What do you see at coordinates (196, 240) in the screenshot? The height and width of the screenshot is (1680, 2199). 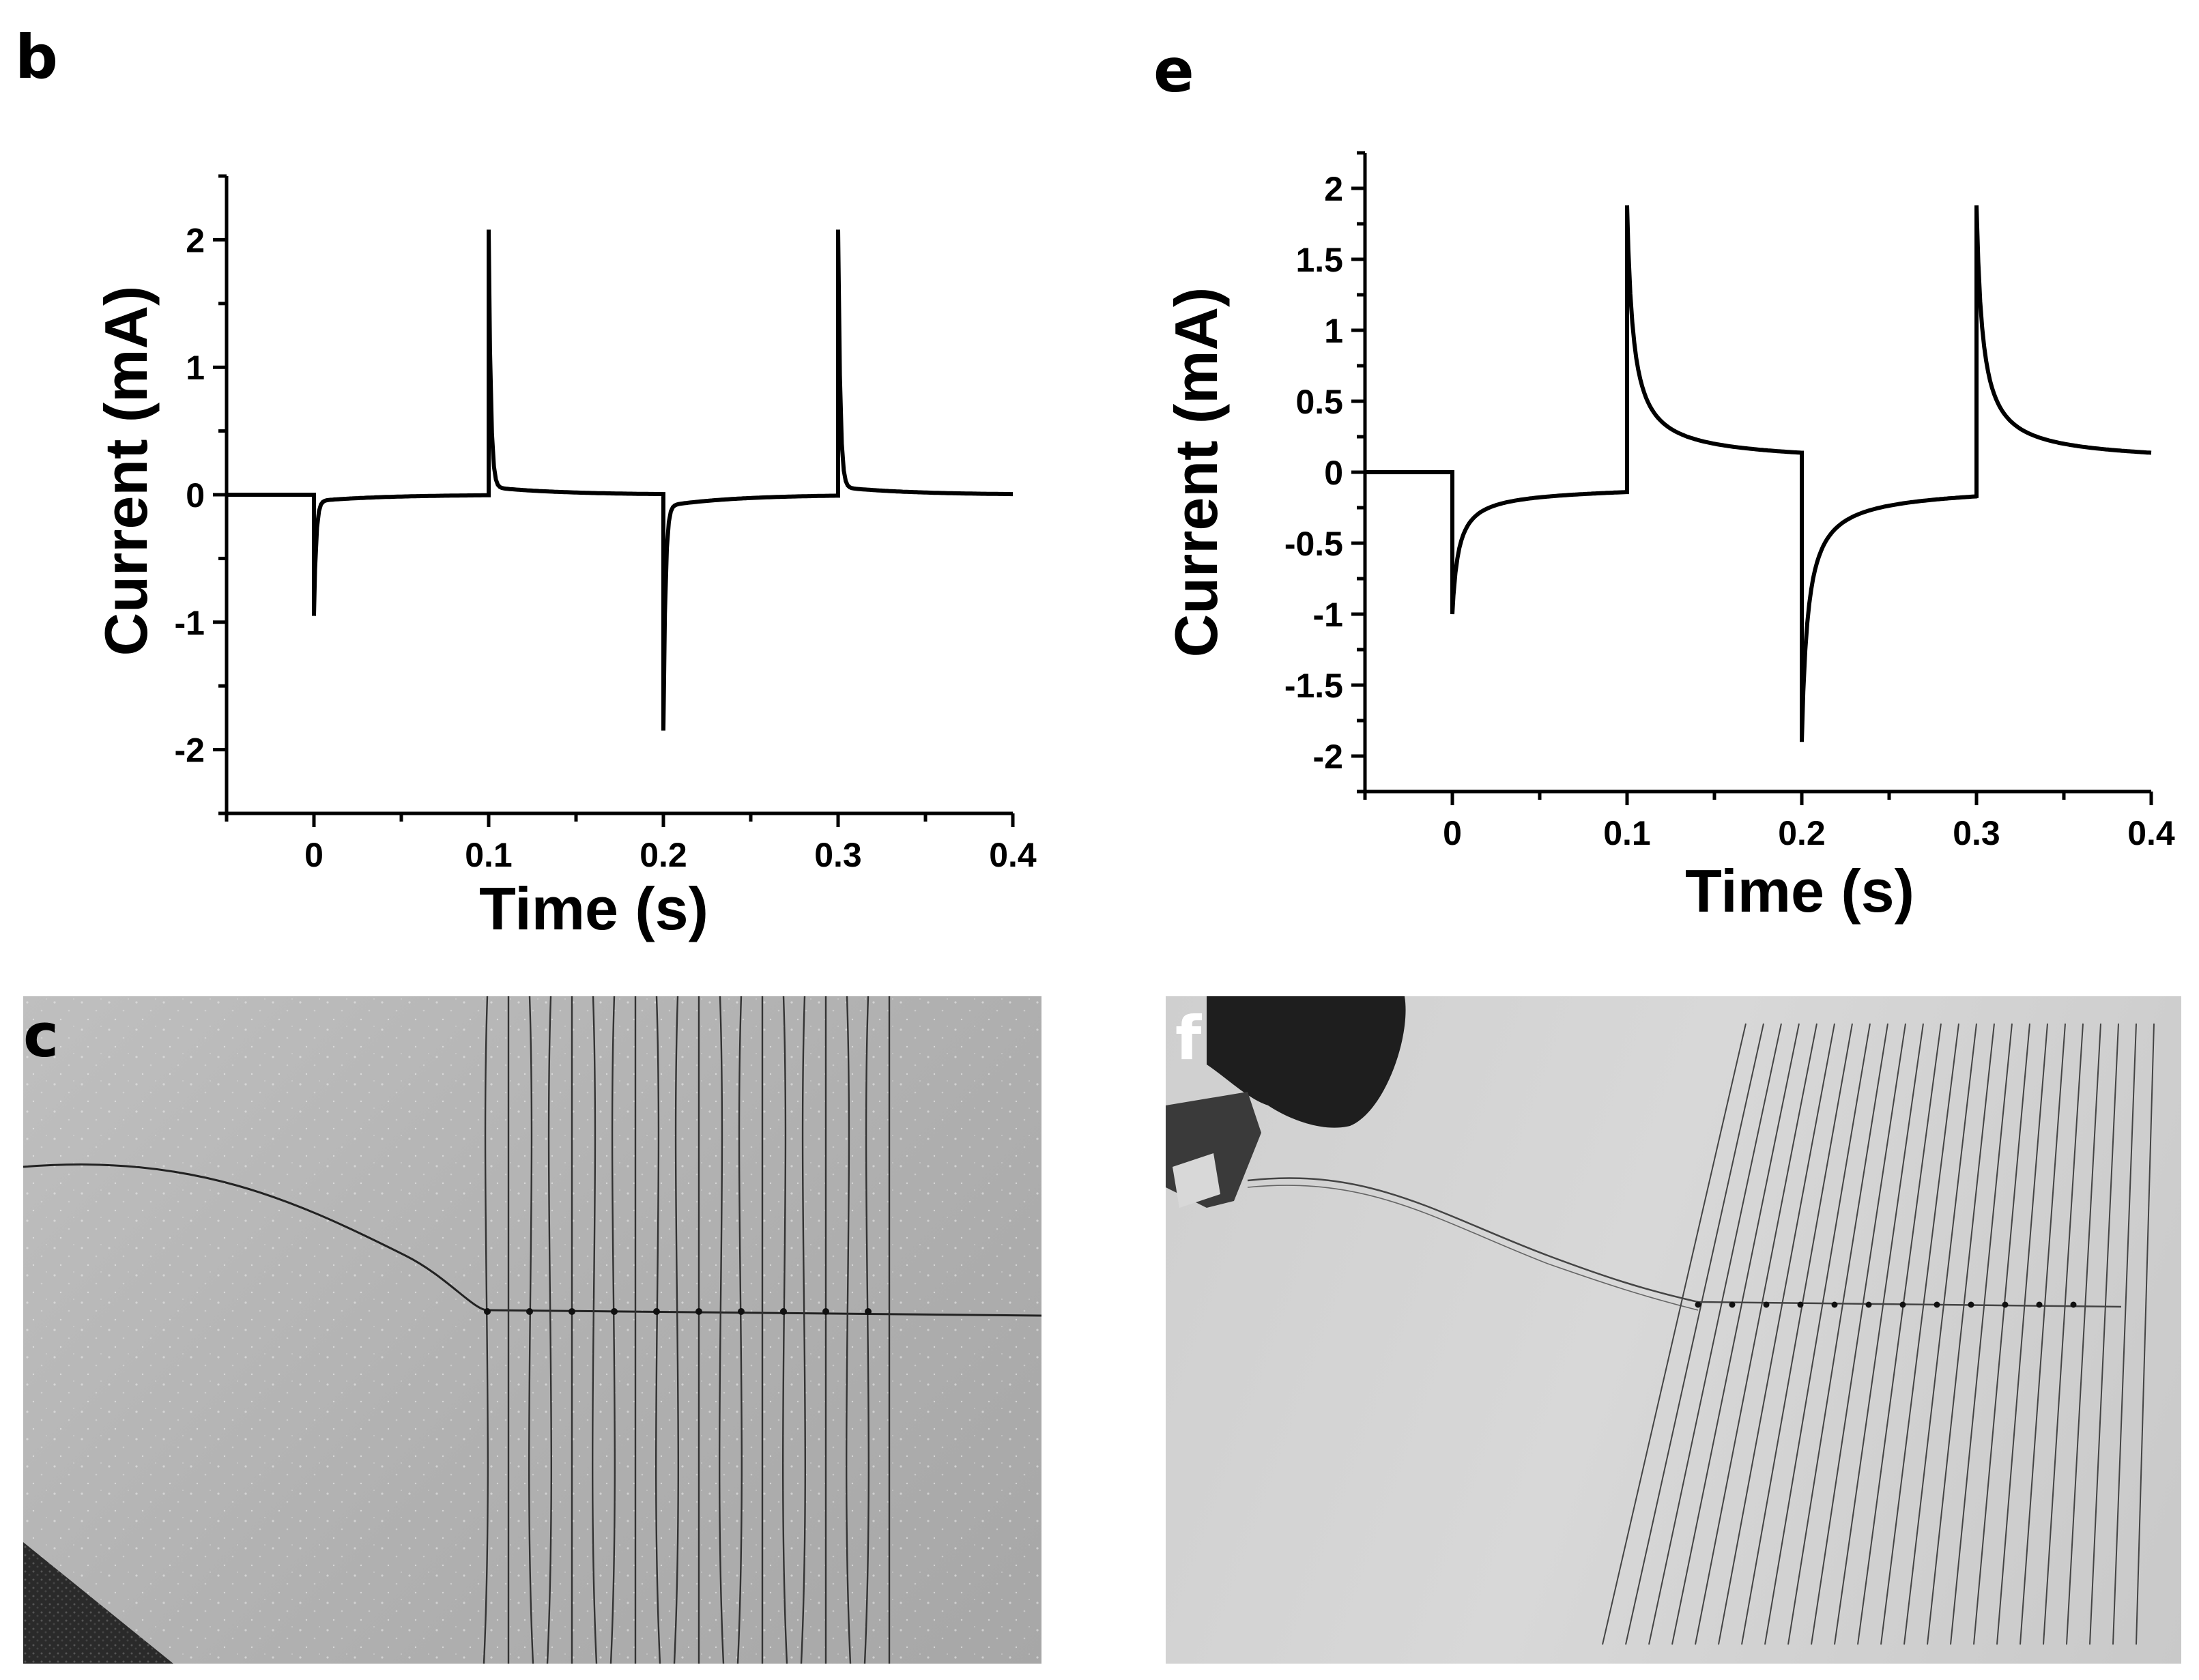 I see `chart-b-y-tick-label: 2` at bounding box center [196, 240].